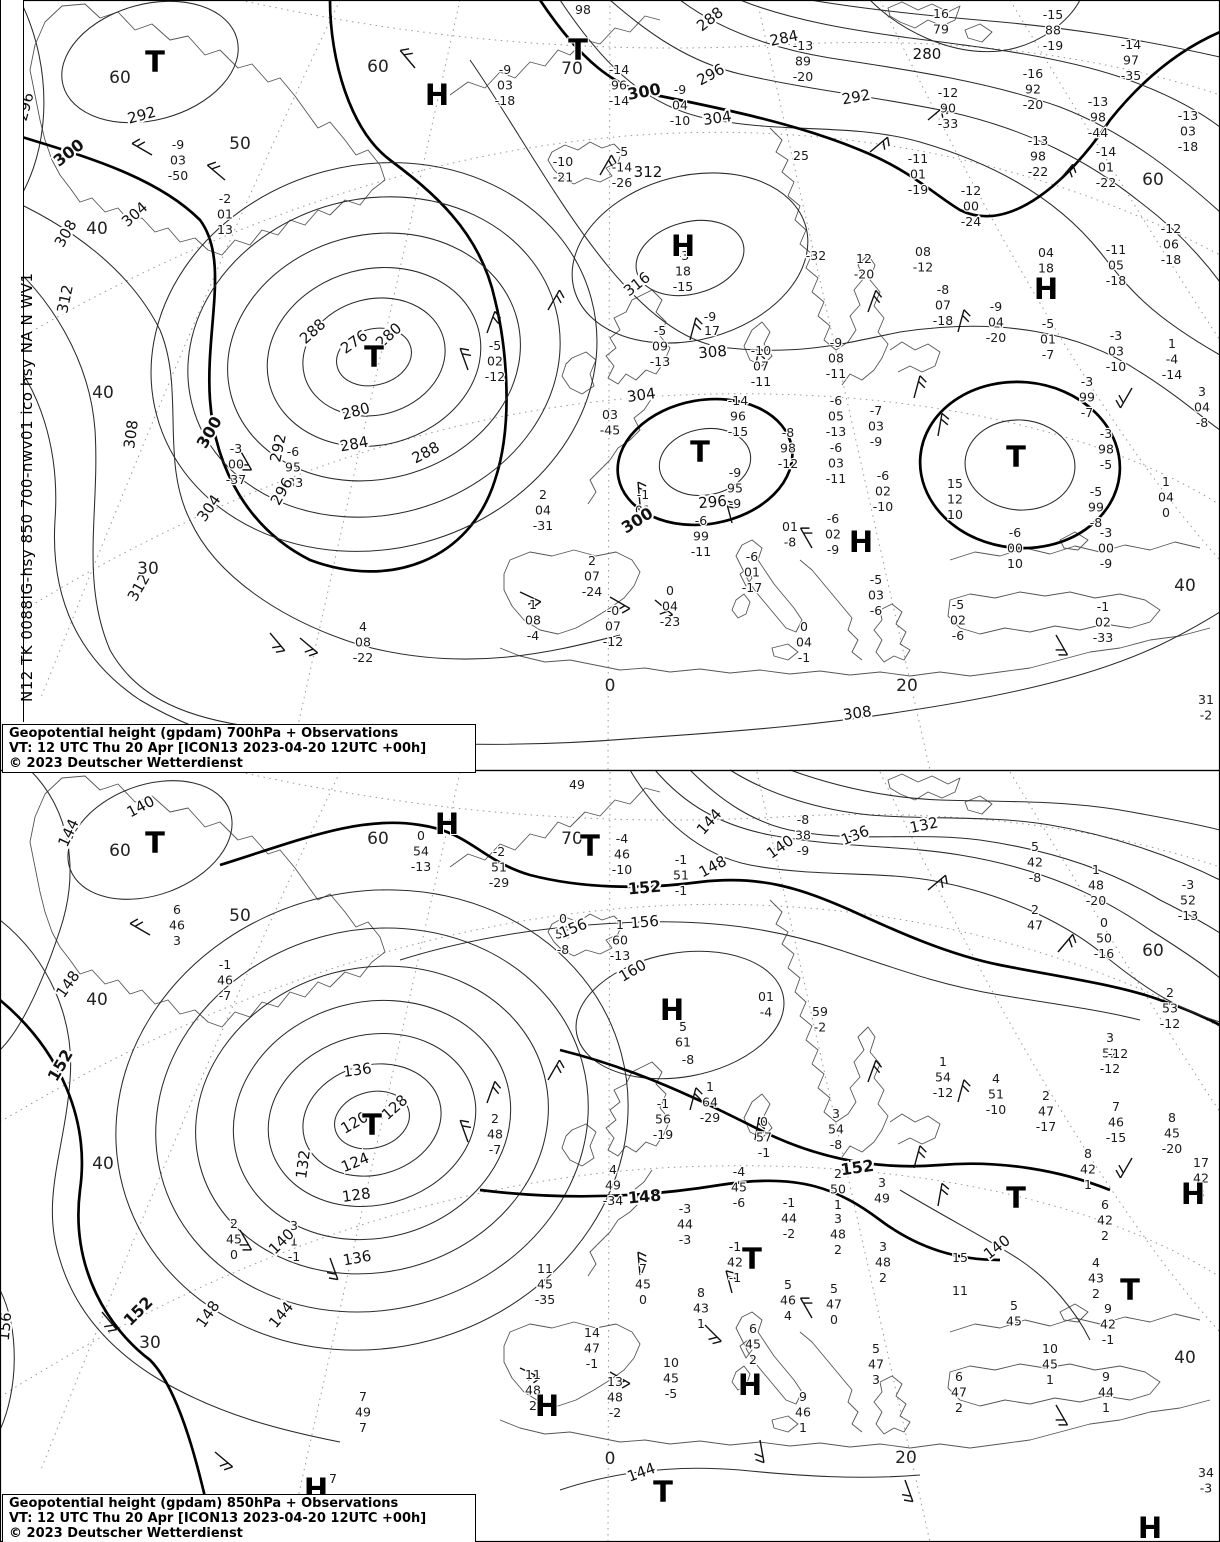 This screenshot has width=1220, height=1542. I want to click on station-observation: 6, so click(177, 909).